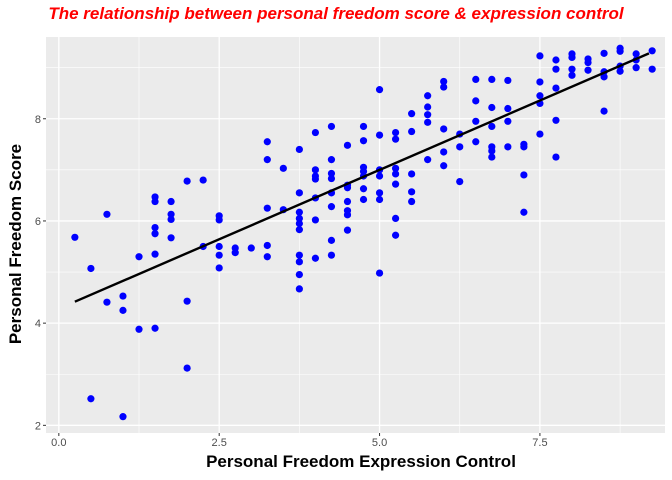  I want to click on y-axis-label: Personal Freedom Score, so click(15, 244).